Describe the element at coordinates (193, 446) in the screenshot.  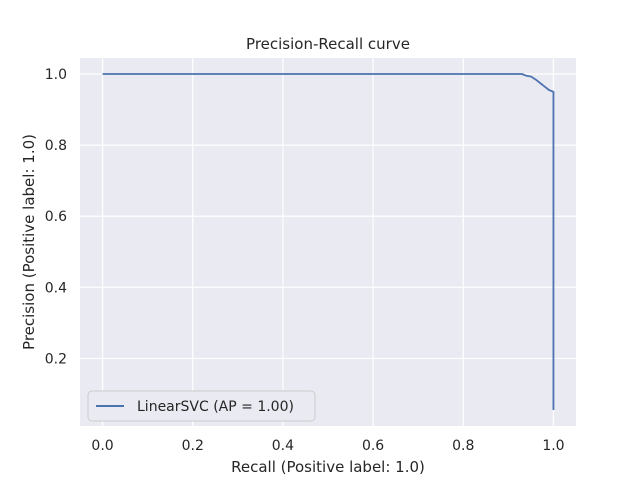
I see `x-tick-label: 0.2` at that location.